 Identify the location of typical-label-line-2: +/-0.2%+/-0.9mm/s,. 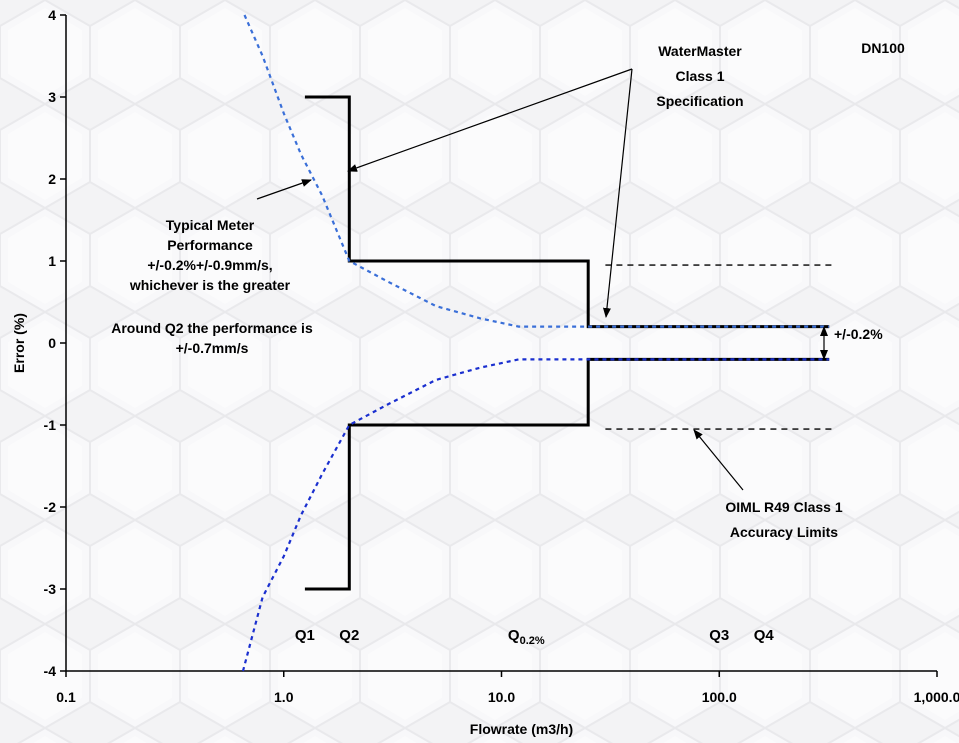
(209, 265).